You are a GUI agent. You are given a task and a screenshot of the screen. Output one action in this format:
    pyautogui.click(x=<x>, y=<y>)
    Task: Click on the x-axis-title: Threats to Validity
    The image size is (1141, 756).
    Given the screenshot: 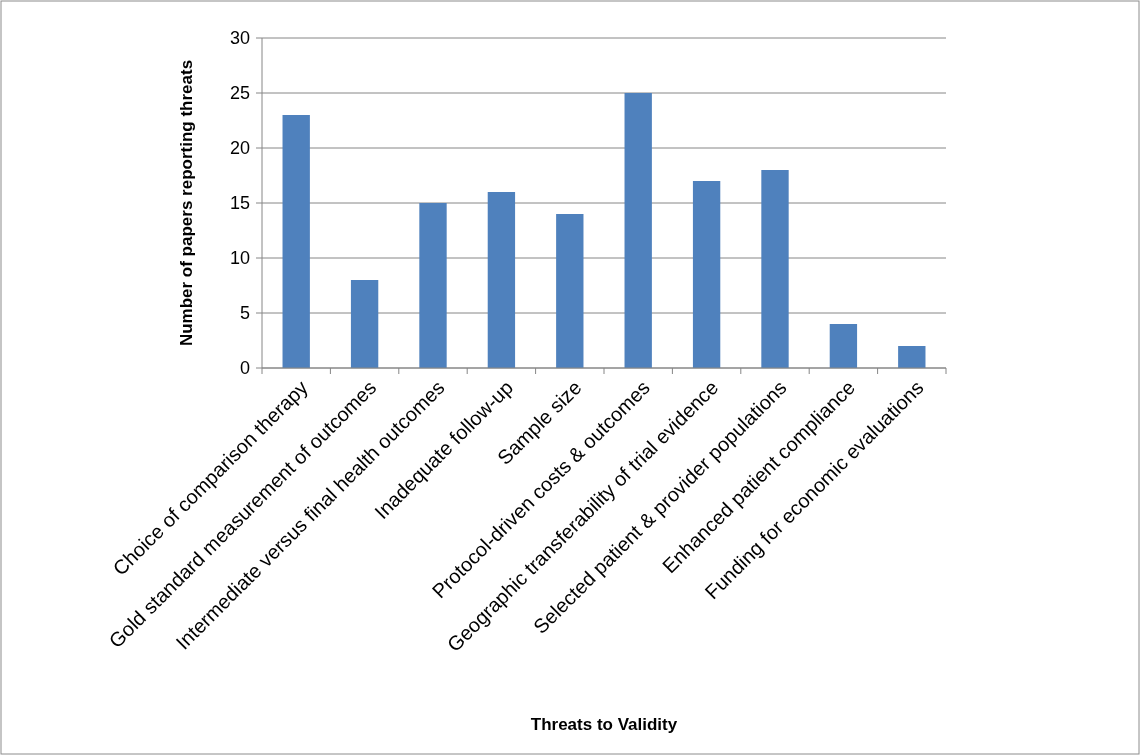 What is the action you would take?
    pyautogui.click(x=604, y=724)
    